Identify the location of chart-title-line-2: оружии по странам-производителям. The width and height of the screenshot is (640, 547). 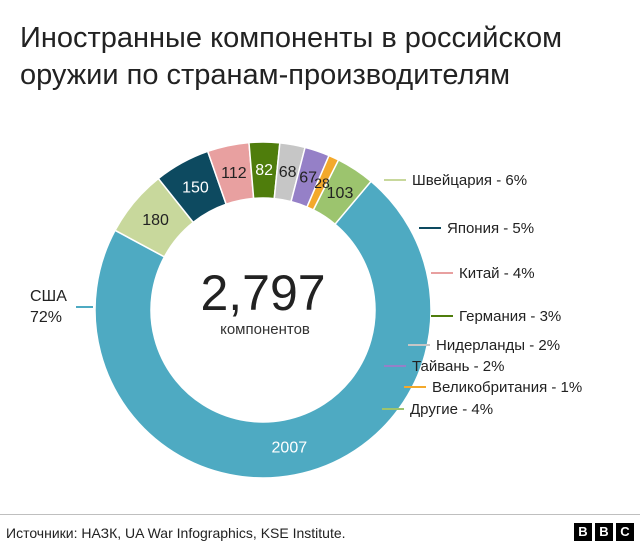
(265, 75).